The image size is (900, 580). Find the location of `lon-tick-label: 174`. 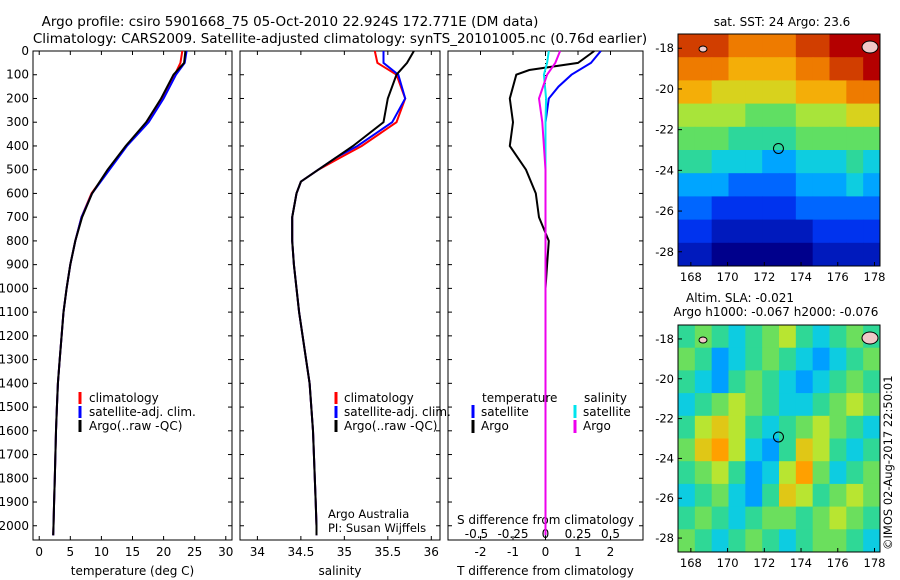

lon-tick-label: 174 is located at coordinates (801, 563).